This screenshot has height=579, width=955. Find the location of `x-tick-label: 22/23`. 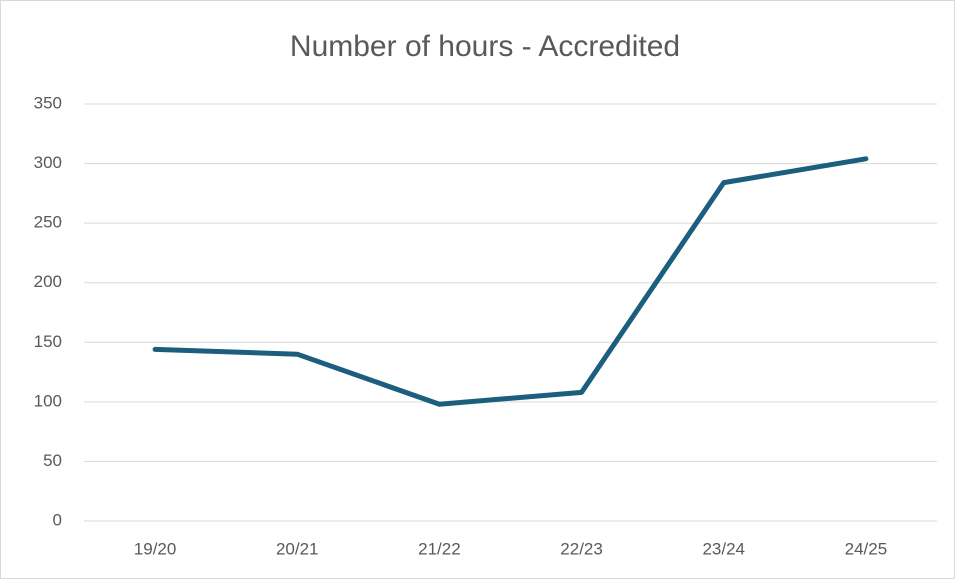

x-tick-label: 22/23 is located at coordinates (581, 548).